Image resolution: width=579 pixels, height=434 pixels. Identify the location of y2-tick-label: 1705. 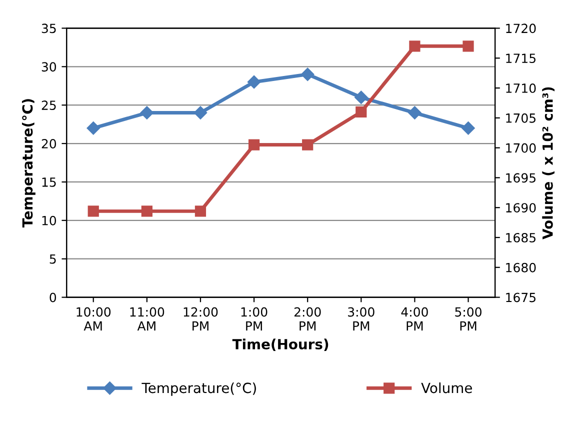
(521, 118).